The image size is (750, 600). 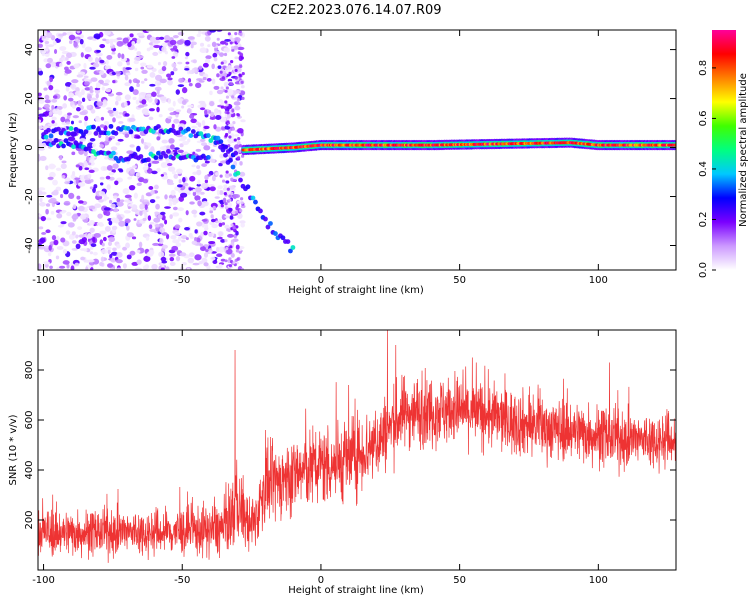 What do you see at coordinates (29, 245) in the screenshot?
I see `spectrogram-y-tick-label: -40` at bounding box center [29, 245].